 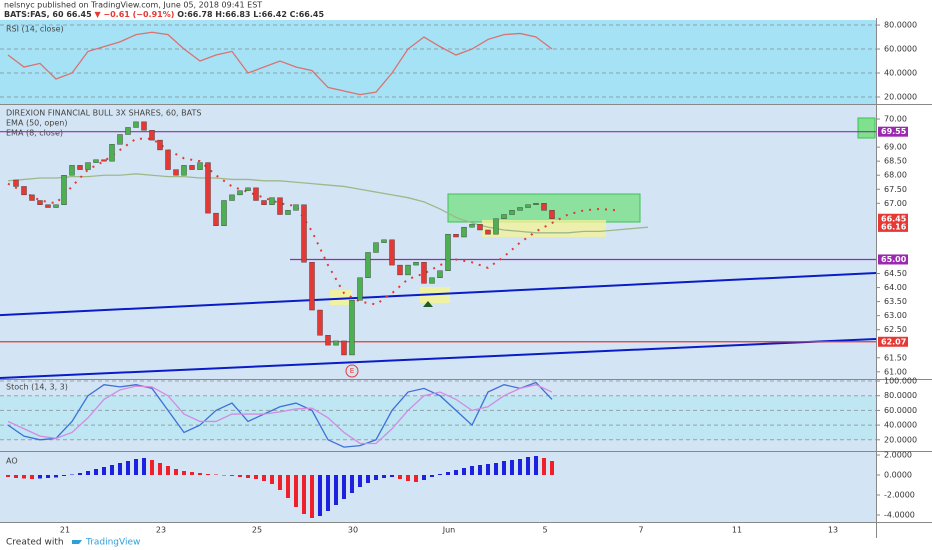 I want to click on y-tick-label: -2.0000, so click(x=899, y=495).